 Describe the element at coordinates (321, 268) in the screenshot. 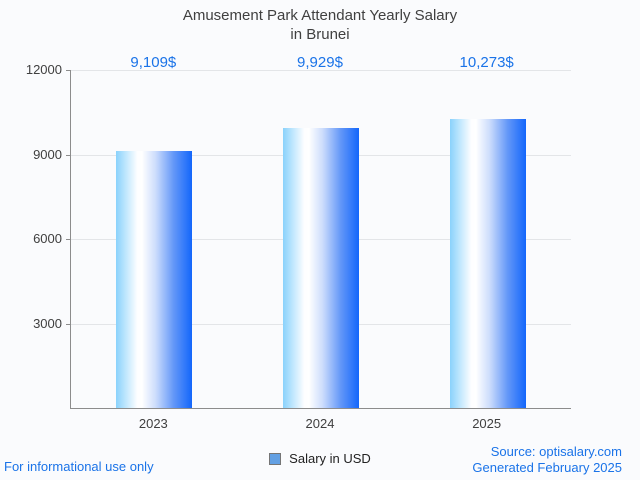

I see `bar-2024` at that location.